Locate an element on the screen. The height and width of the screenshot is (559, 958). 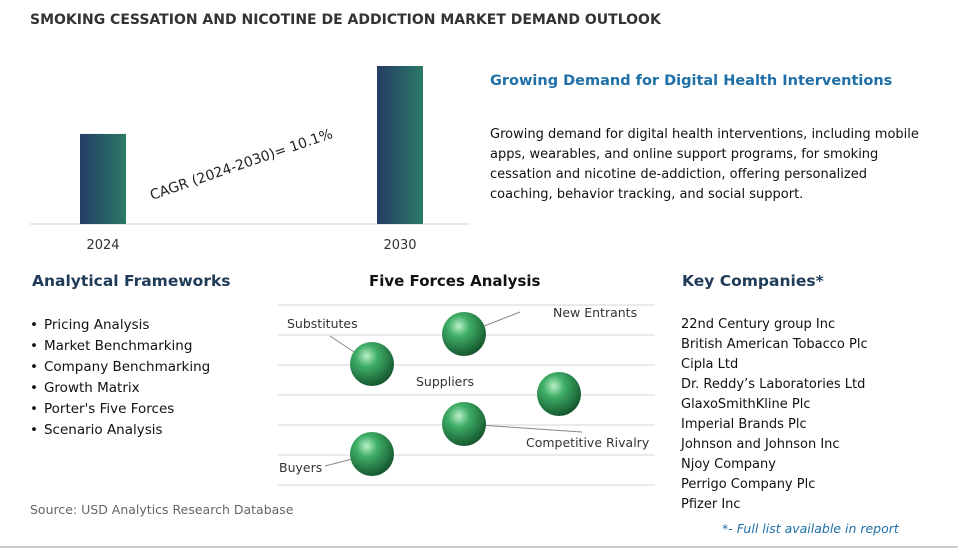
list-text: Market Benchmarking is located at coordinates (118, 346).